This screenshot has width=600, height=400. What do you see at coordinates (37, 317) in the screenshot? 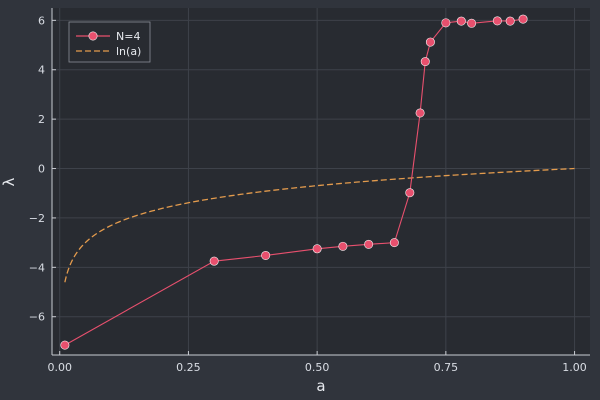
I see `y-tick-label: −6` at bounding box center [37, 317].